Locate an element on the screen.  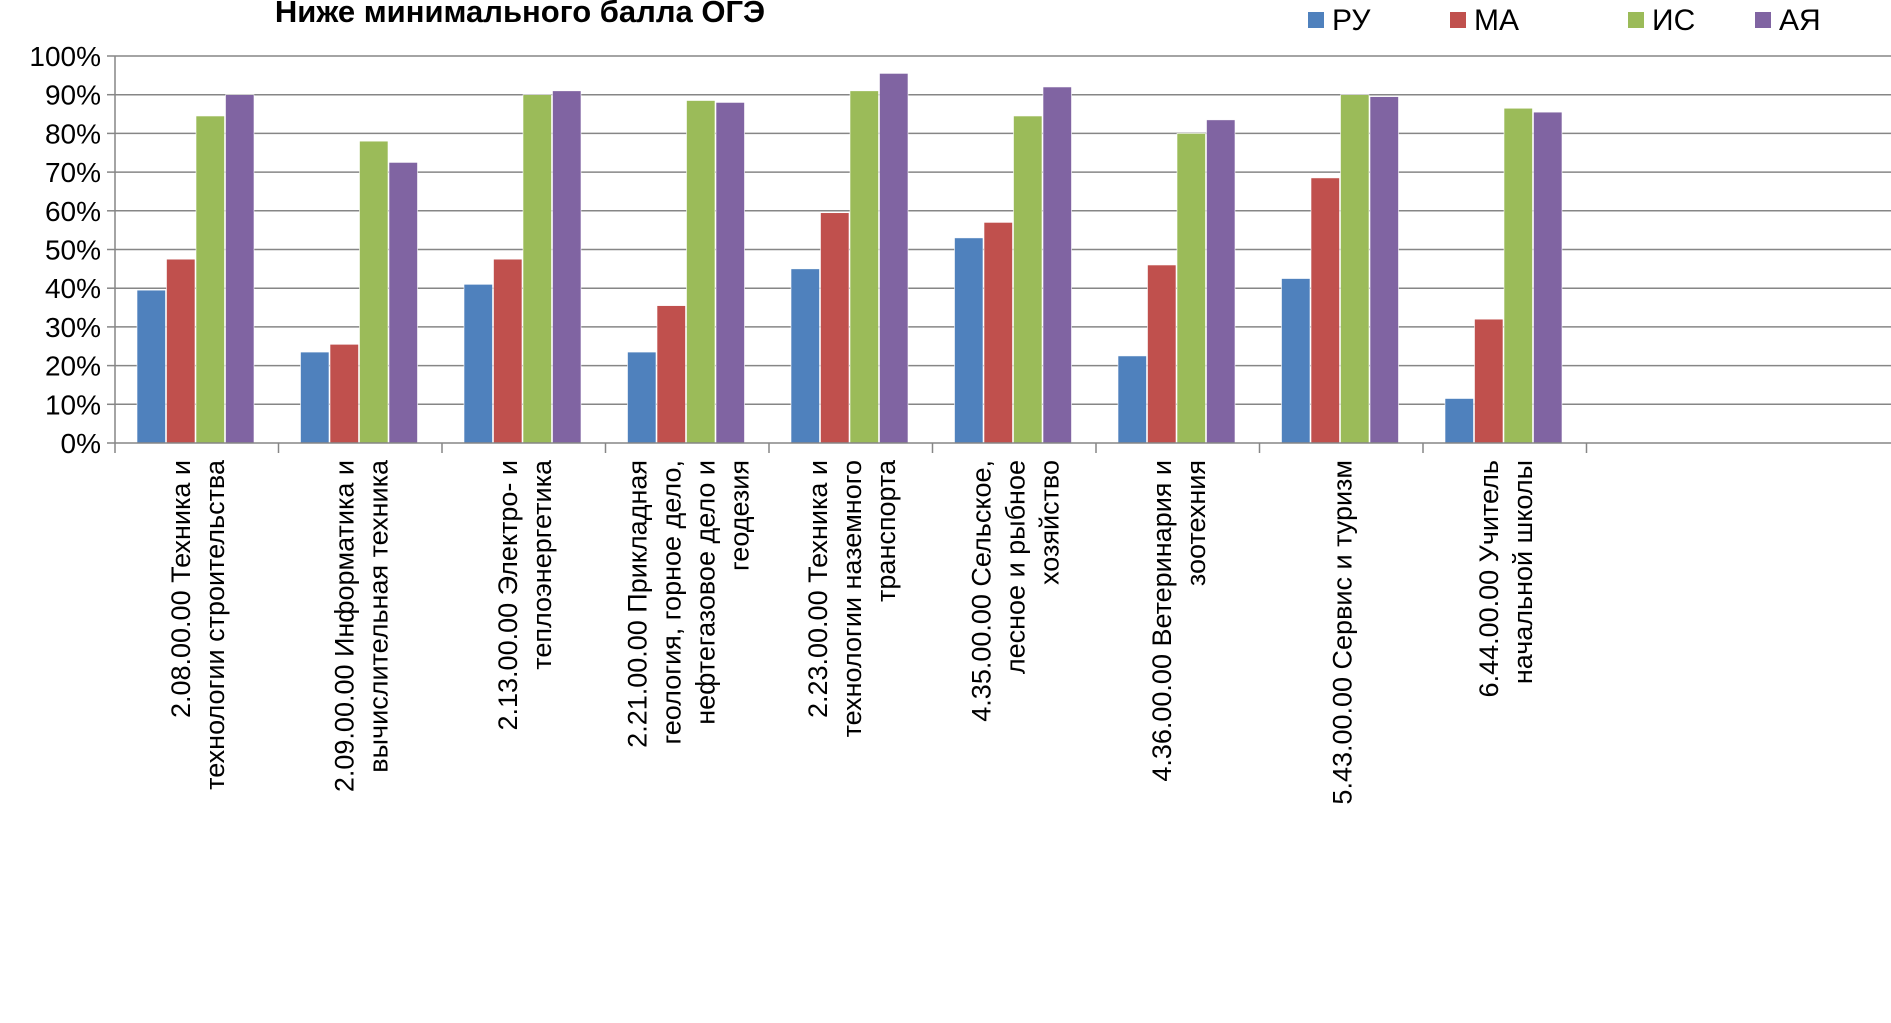
bar-ИС-6 is located at coordinates (1028, 279).